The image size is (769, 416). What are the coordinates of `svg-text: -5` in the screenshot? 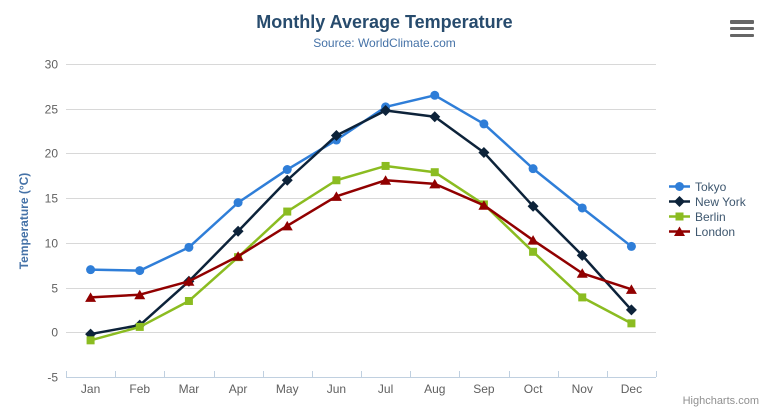 It's located at (52, 378).